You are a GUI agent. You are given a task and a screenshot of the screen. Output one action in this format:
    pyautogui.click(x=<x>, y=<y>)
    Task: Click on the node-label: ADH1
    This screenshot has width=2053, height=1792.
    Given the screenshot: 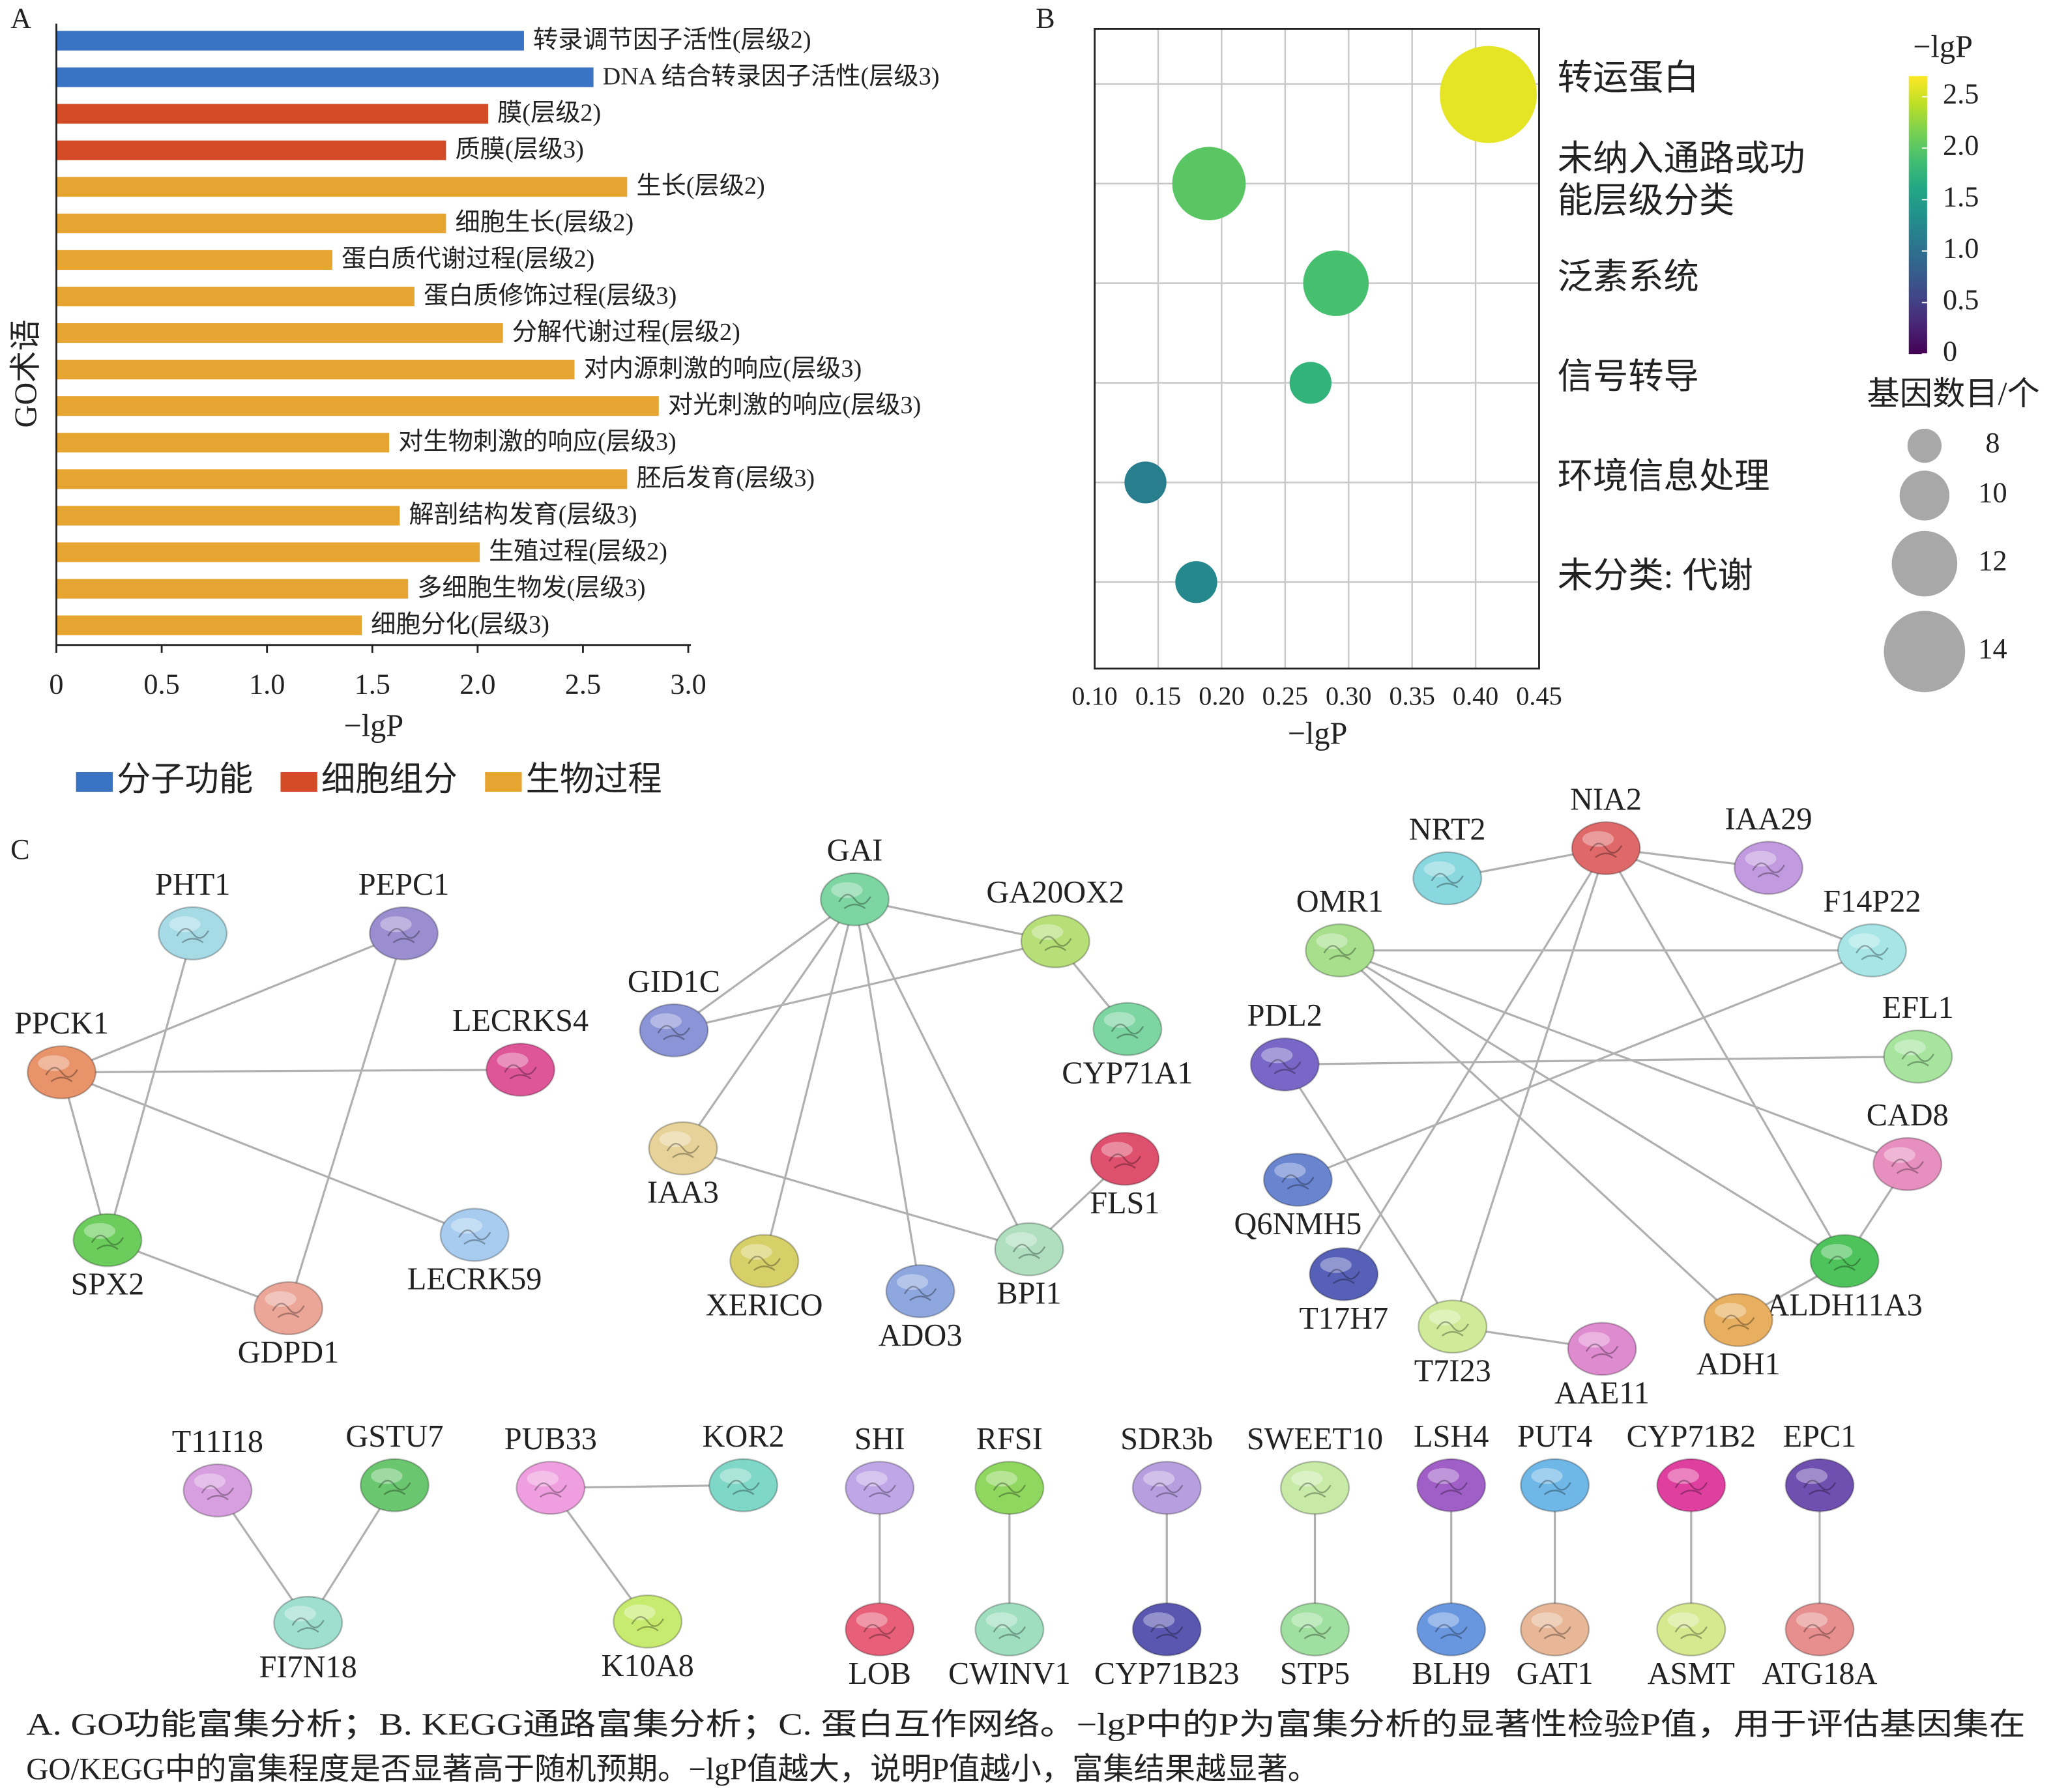 What is the action you would take?
    pyautogui.click(x=1738, y=1364)
    